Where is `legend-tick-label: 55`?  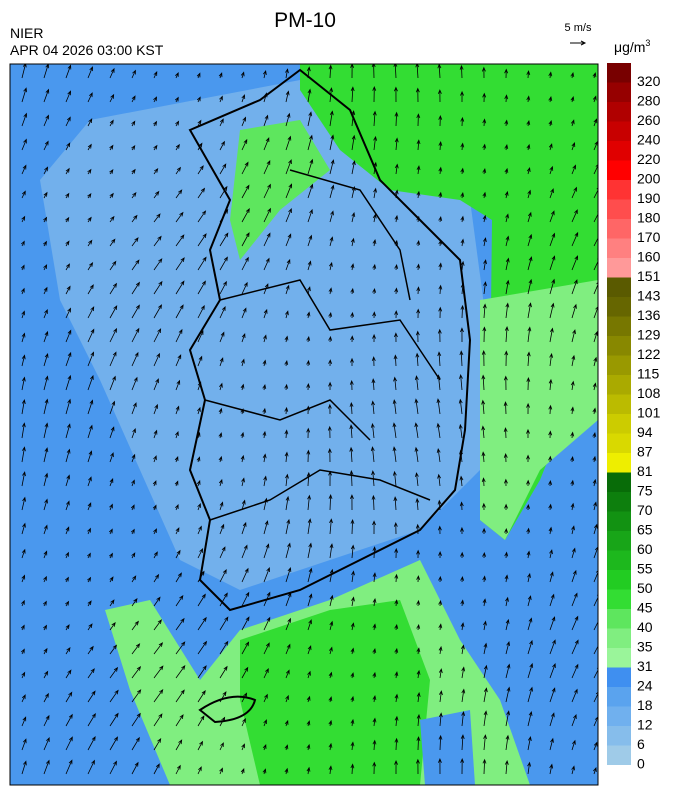
legend-tick-label: 55 is located at coordinates (645, 569).